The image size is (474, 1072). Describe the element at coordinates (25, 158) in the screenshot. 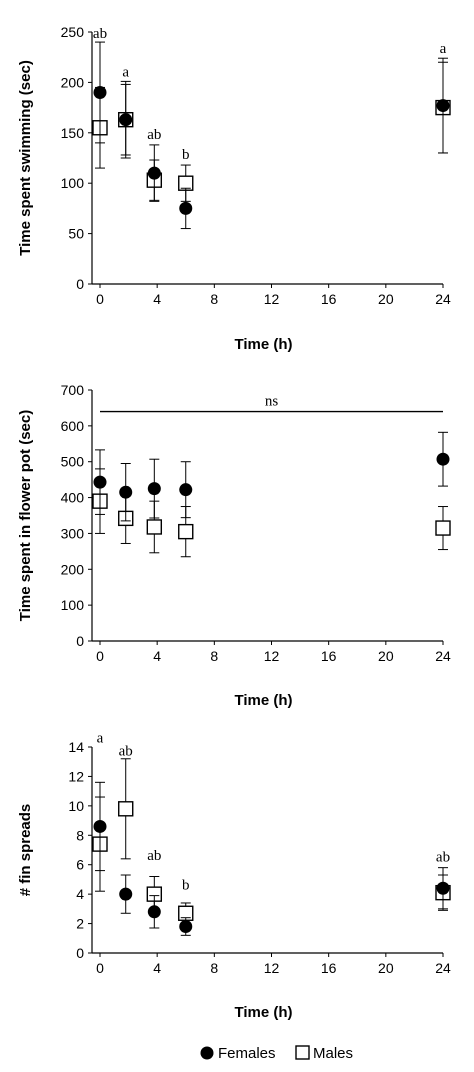

I see `y-axis-title: Time spent swimming (sec)` at that location.